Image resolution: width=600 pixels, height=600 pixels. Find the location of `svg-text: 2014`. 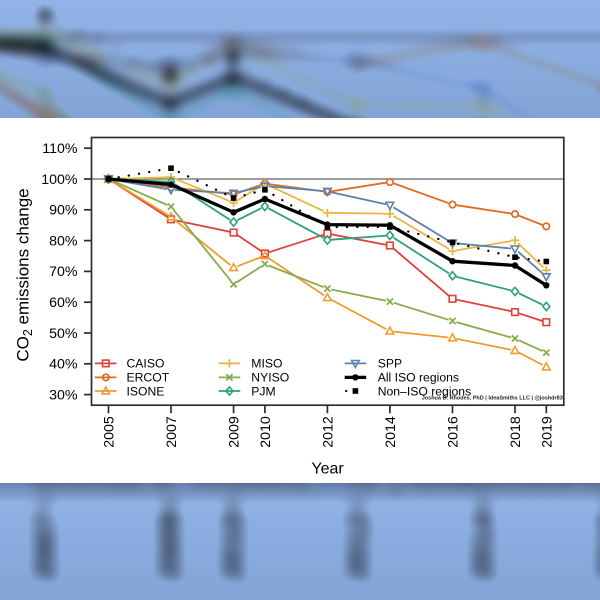

svg-text: 2014 is located at coordinates (391, 432).